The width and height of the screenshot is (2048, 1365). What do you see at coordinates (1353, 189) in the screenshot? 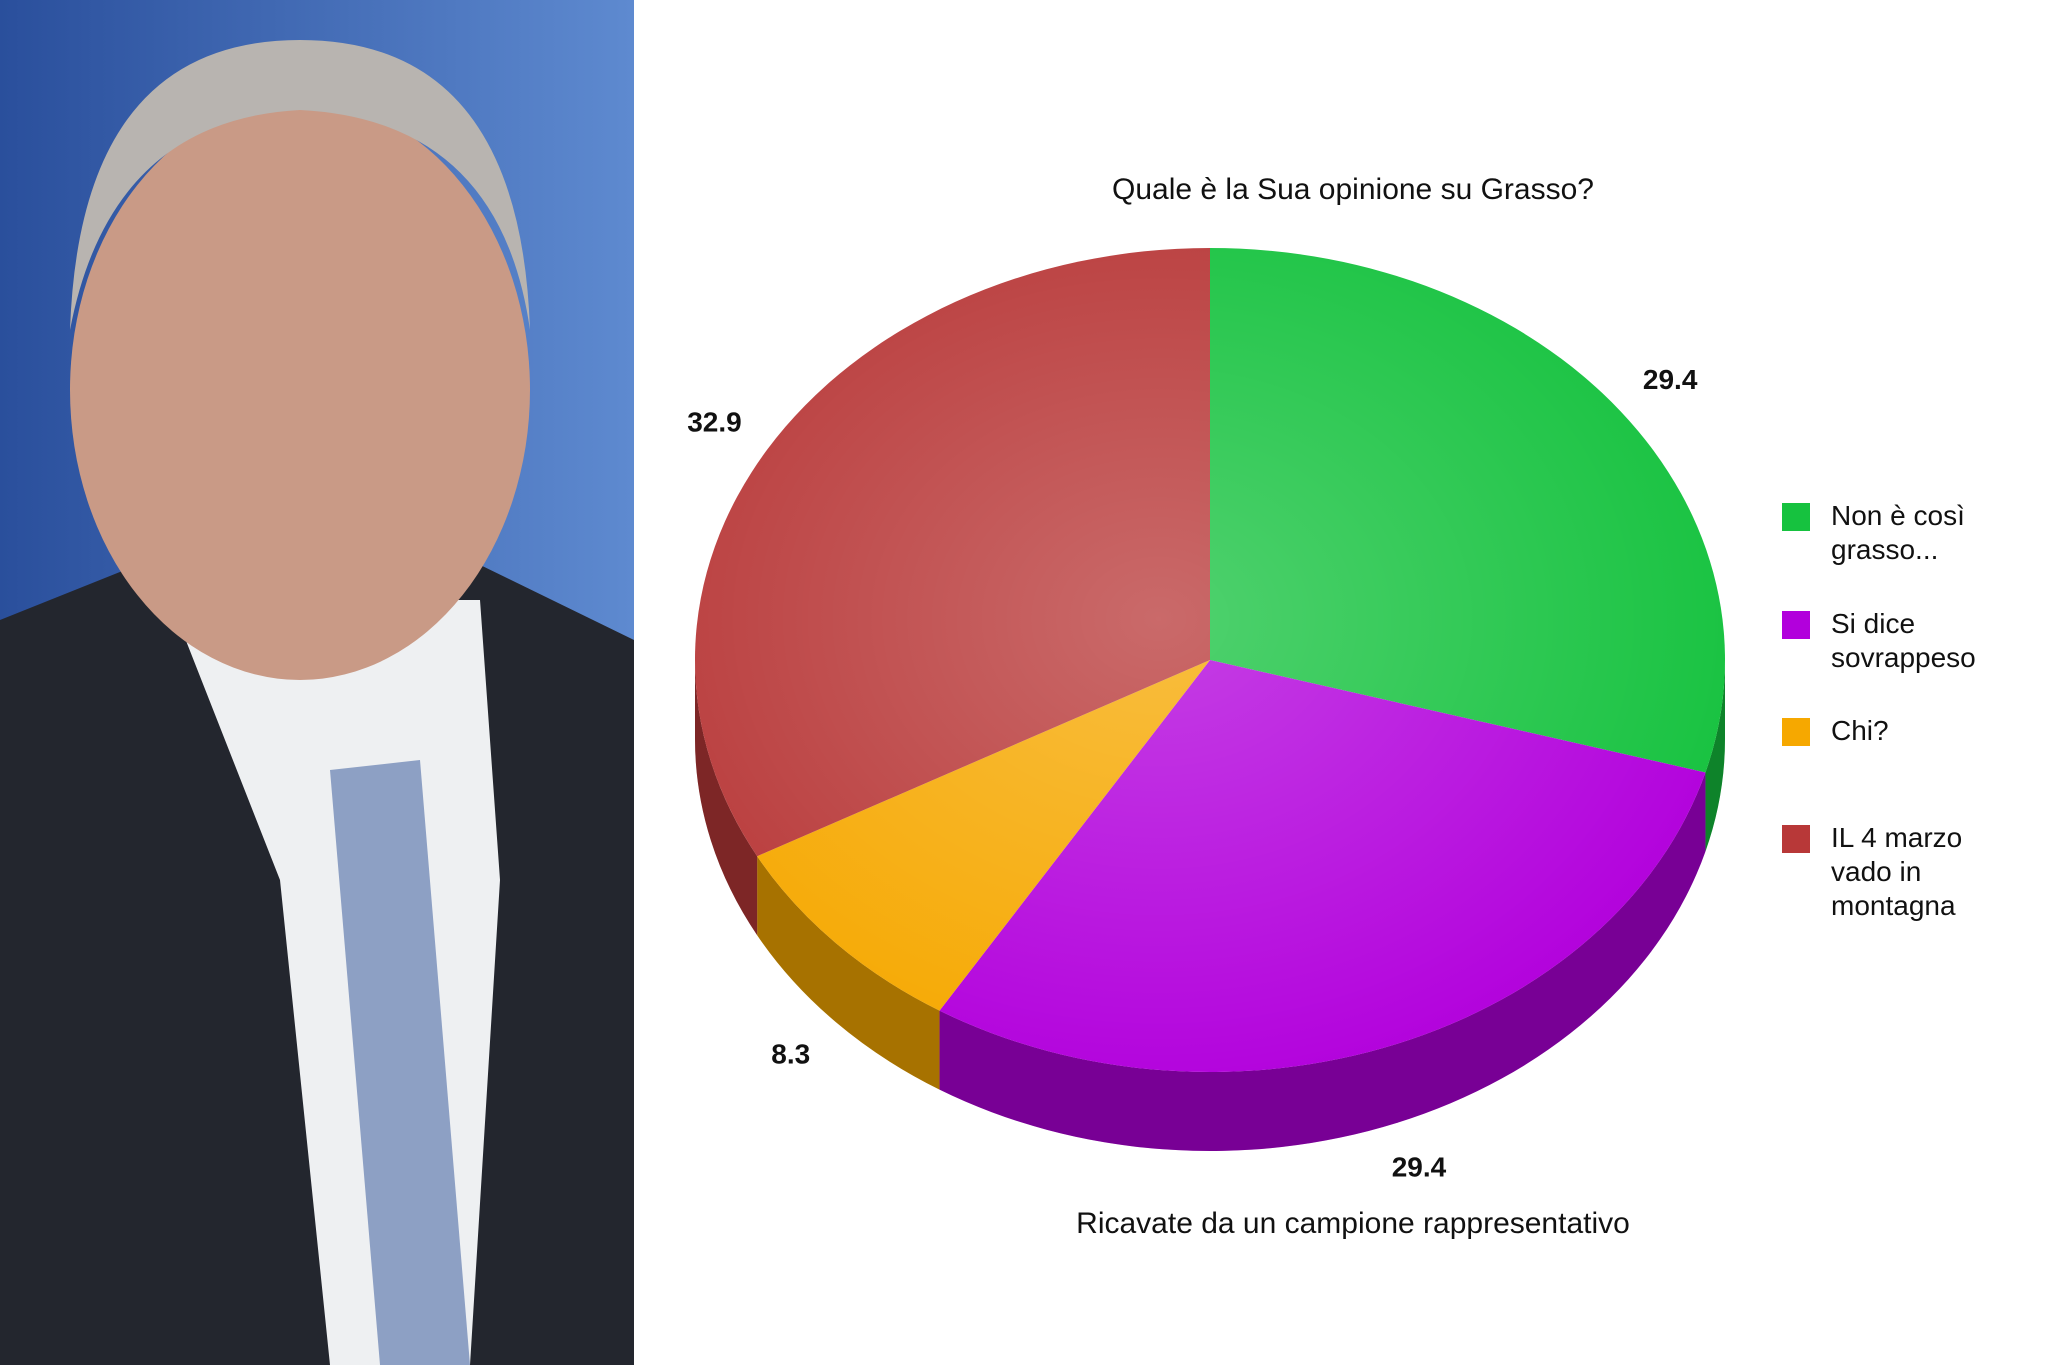
I see `chart-title: Quale è la Sua opinione su Grasso?` at bounding box center [1353, 189].